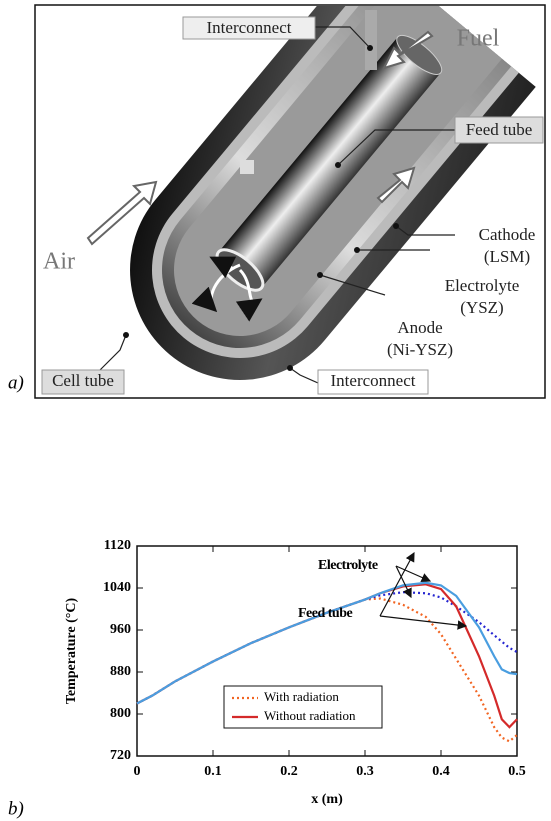 Image resolution: width=551 pixels, height=821 pixels. Describe the element at coordinates (517, 771) in the screenshot. I see `x-tick-label: 0.5` at that location.